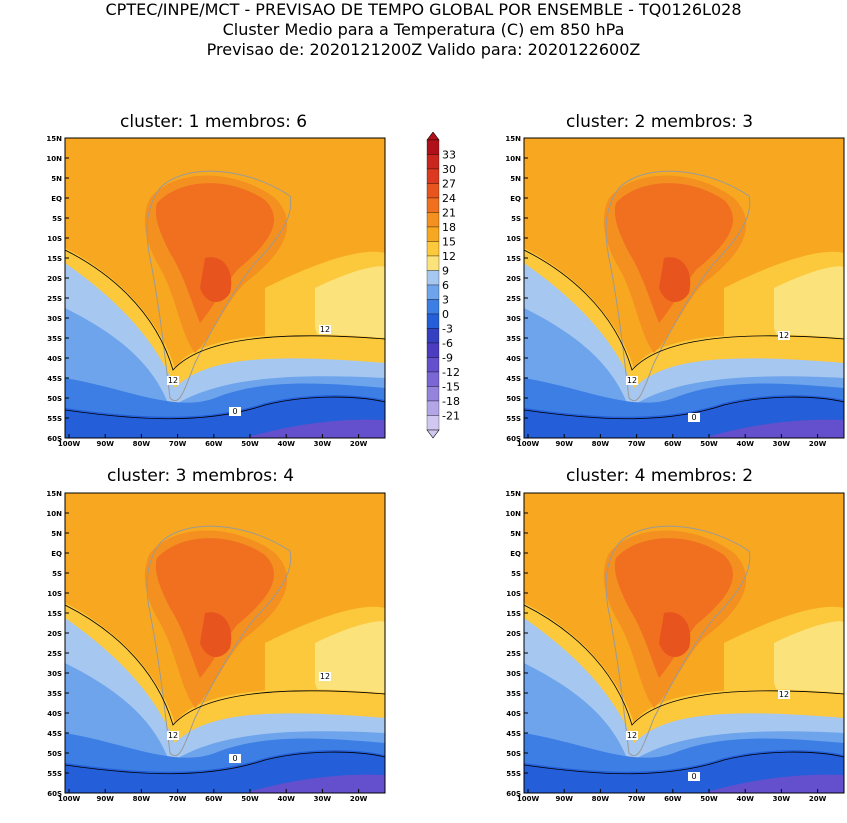 The width and height of the screenshot is (847, 823). Describe the element at coordinates (445, 300) in the screenshot. I see `colorbar-level-label: 3` at that location.